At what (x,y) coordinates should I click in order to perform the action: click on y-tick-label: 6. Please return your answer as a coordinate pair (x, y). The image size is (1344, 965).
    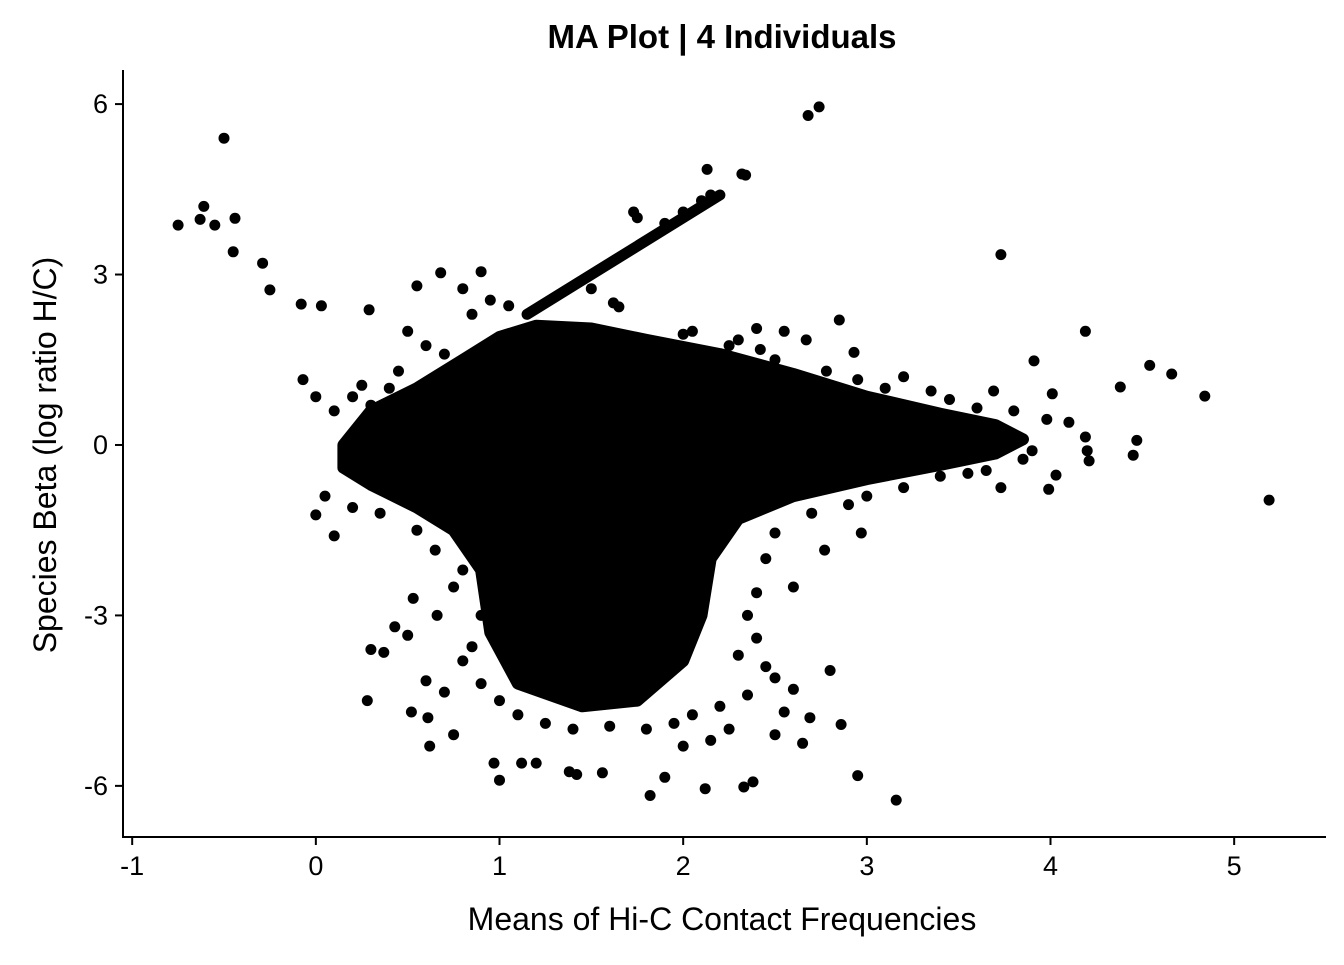
    Looking at the image, I should click on (100, 104).